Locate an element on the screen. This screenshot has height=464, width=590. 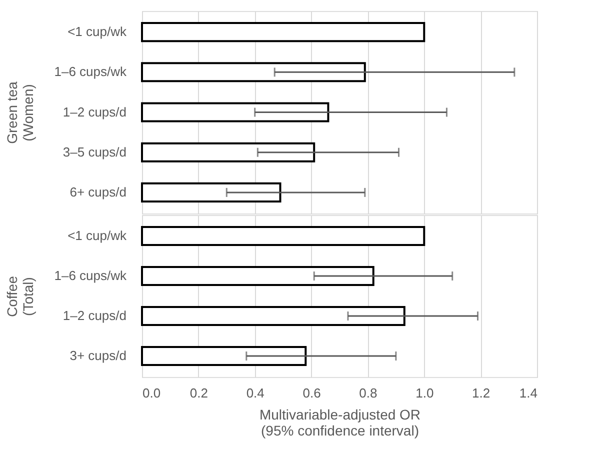
x-tick-label: 0.8 is located at coordinates (368, 393).